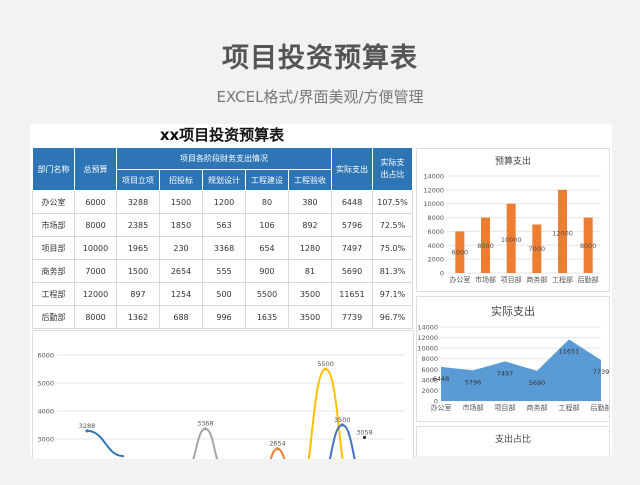  What do you see at coordinates (138, 248) in the screenshot?
I see `cell-stage-1: 1965` at bounding box center [138, 248].